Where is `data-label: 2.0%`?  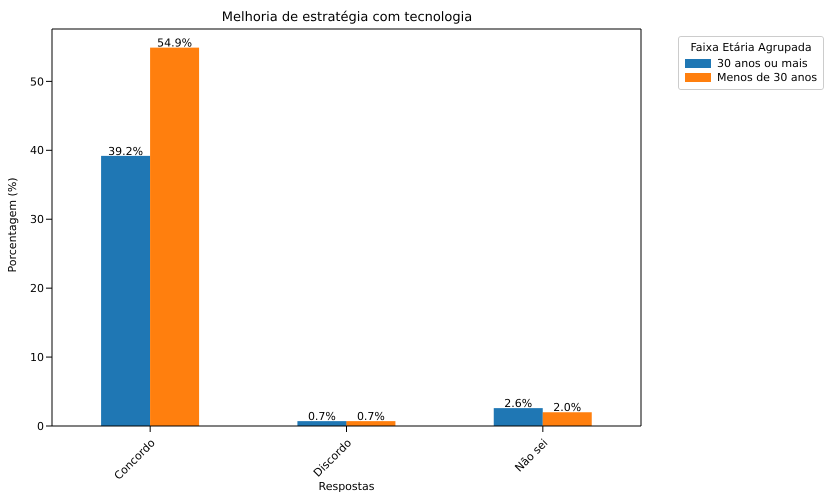 data-label: 2.0% is located at coordinates (567, 407).